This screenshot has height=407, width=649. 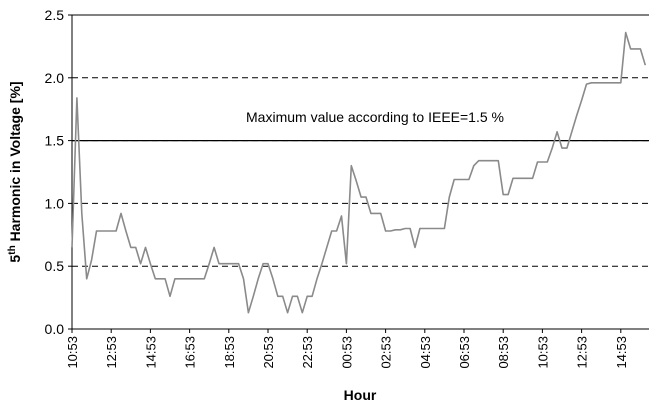 I want to click on y-tick-label: 2.0, so click(x=55, y=78).